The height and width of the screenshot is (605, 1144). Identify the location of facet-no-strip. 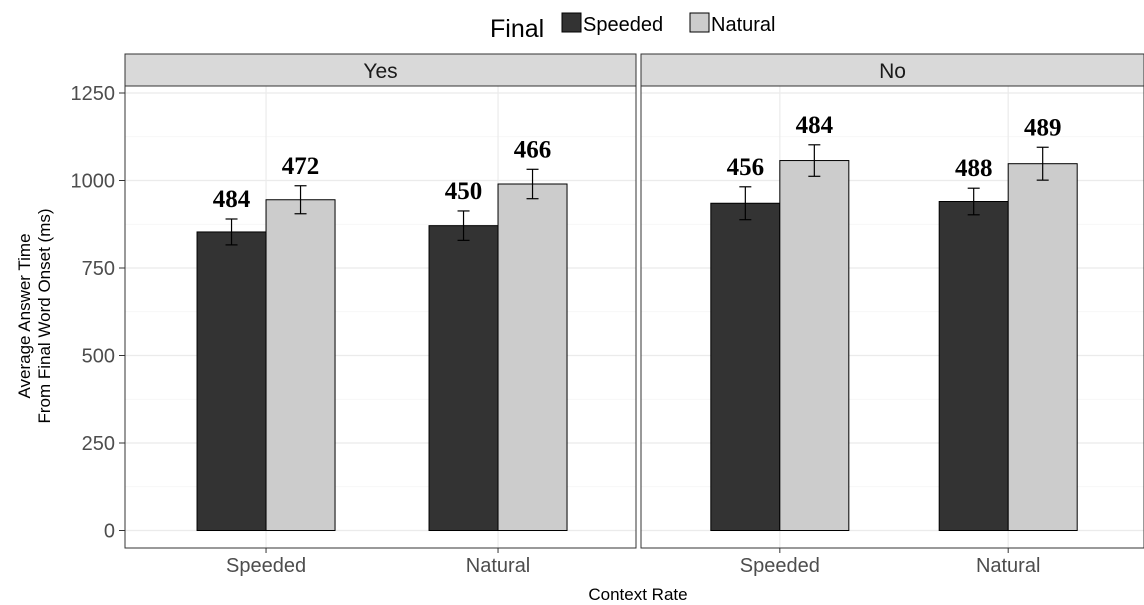
(892, 70).